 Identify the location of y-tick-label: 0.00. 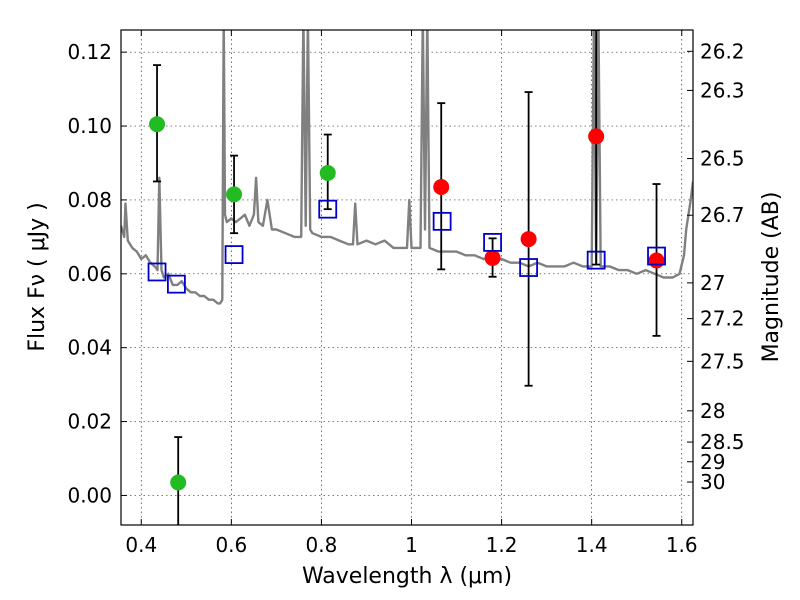
(89, 495).